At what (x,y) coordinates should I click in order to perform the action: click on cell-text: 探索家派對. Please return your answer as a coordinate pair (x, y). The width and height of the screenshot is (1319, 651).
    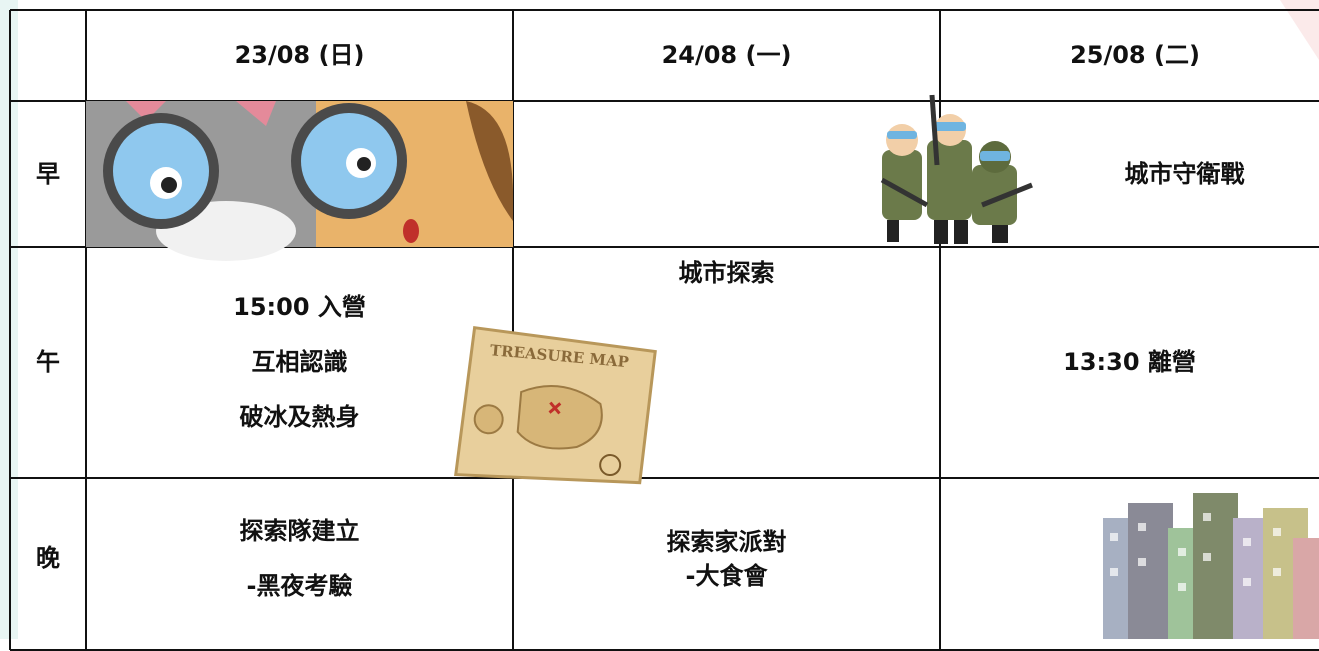
    Looking at the image, I should click on (726, 541).